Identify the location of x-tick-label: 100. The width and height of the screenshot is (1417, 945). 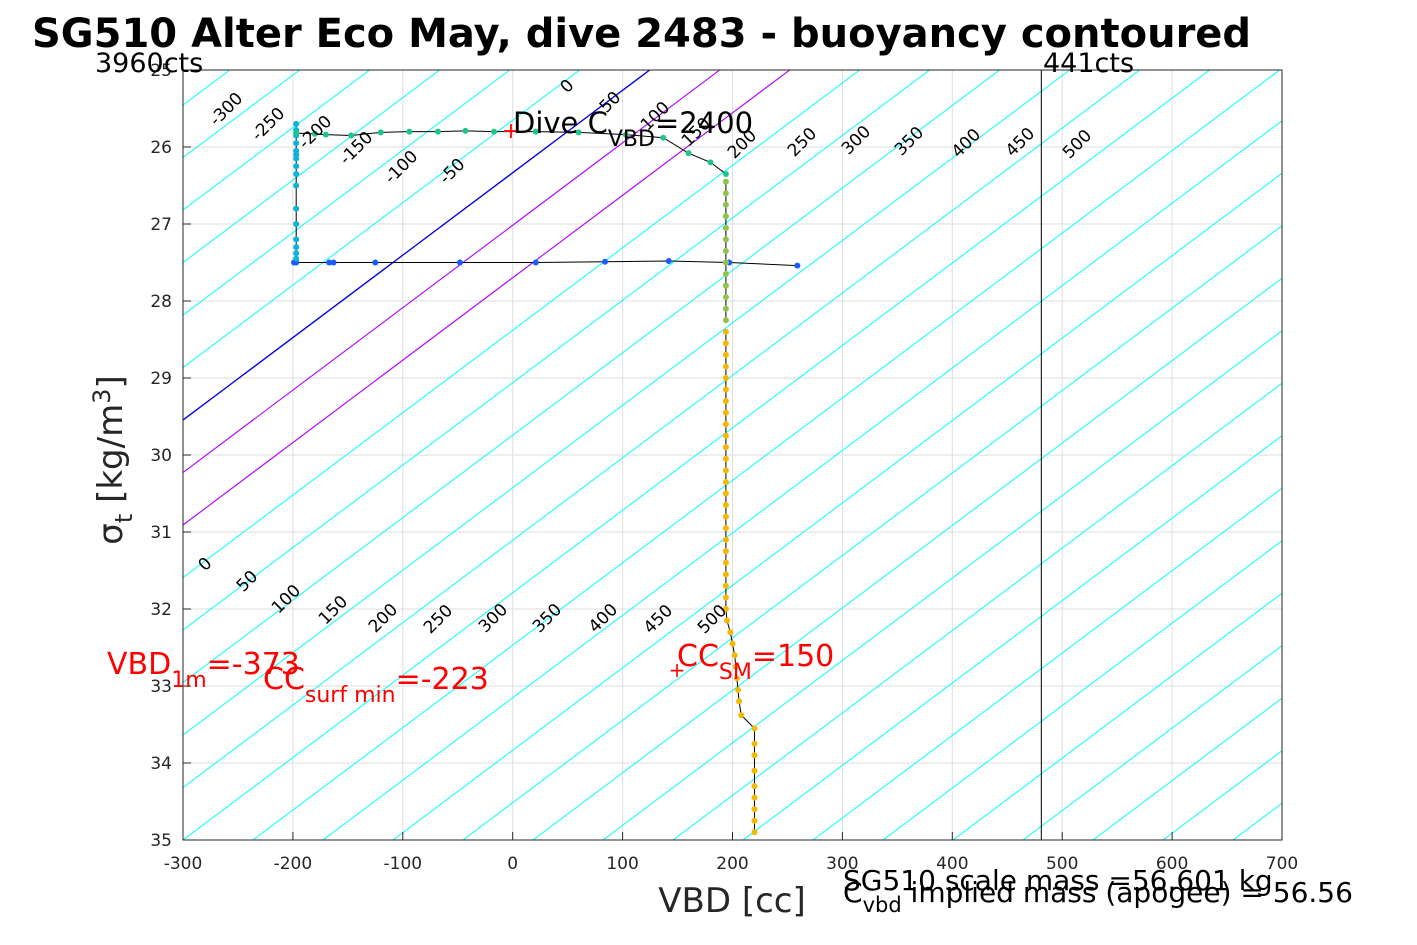
(622, 864).